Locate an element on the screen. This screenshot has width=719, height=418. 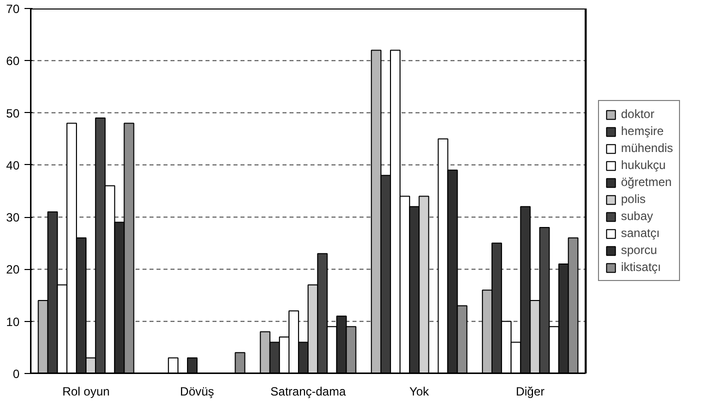
legend-label: polis is located at coordinates (633, 199).